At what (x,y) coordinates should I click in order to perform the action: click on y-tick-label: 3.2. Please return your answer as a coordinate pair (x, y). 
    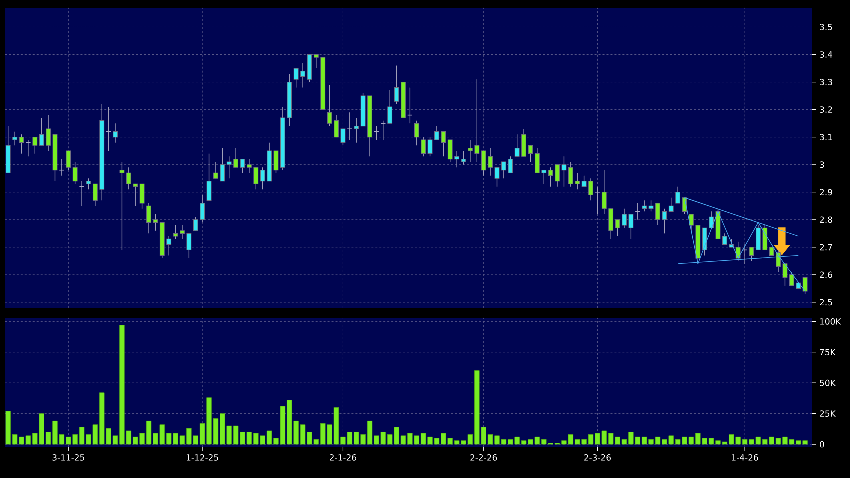
    Looking at the image, I should click on (826, 110).